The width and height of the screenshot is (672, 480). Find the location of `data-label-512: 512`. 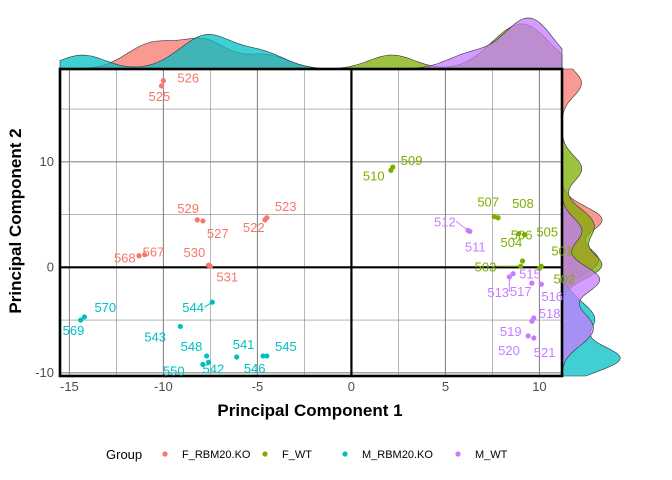

data-label-512: 512 is located at coordinates (445, 221).